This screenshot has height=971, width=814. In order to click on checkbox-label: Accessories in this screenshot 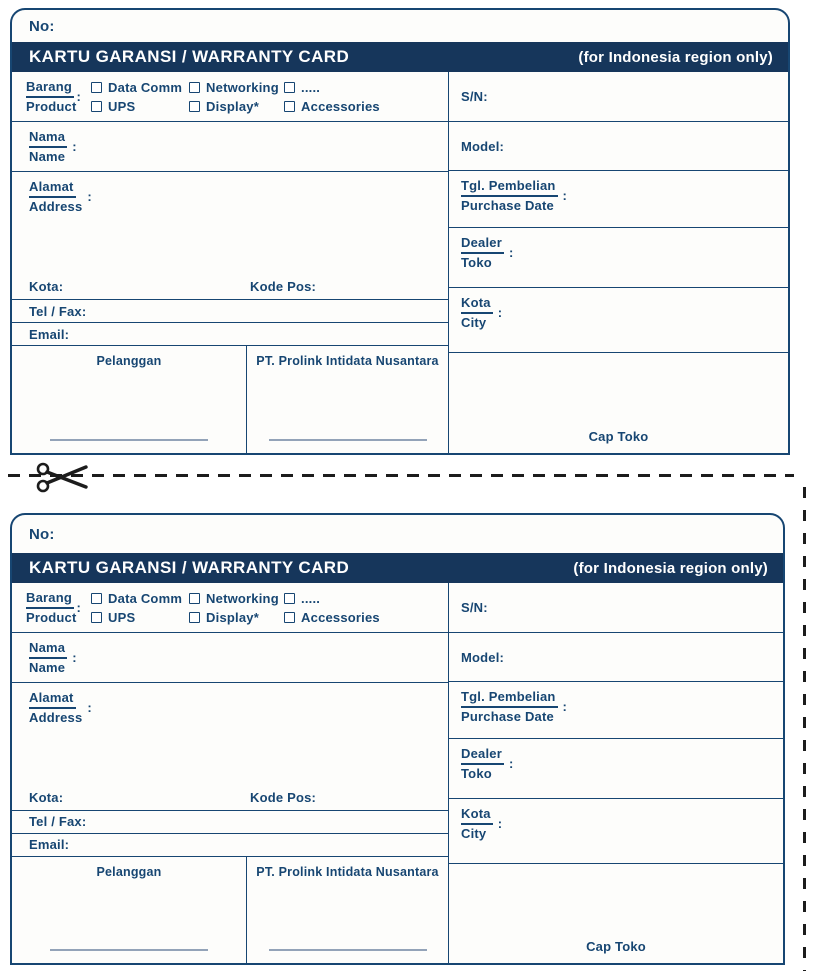, I will do `click(340, 106)`.